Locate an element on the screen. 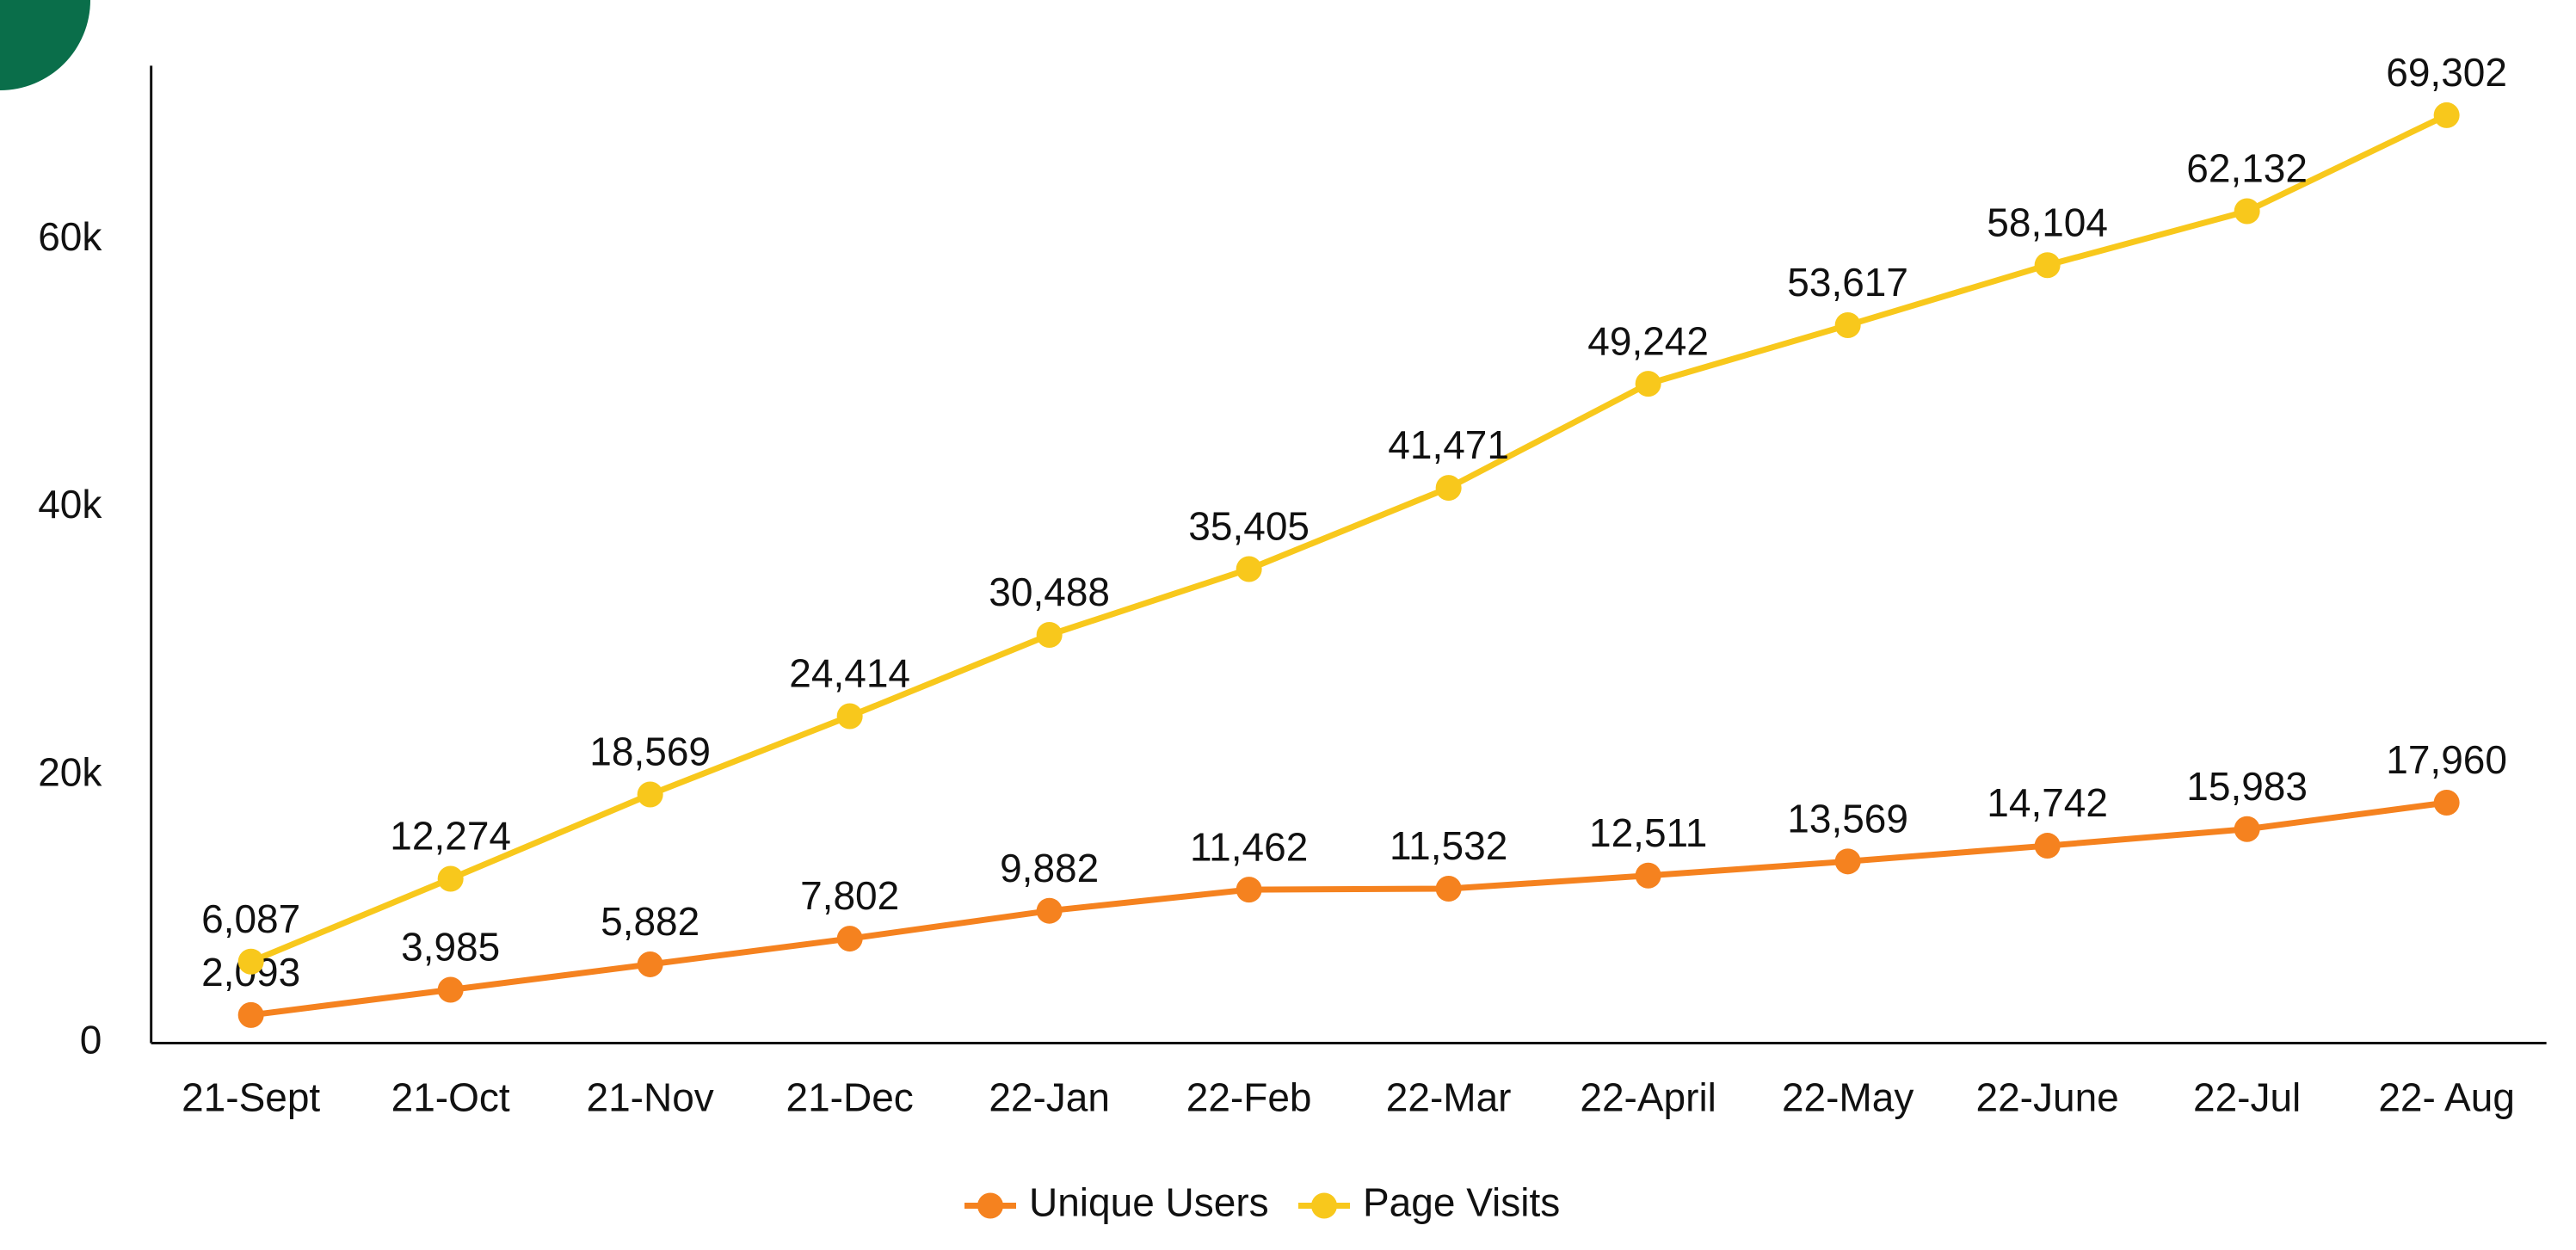 The width and height of the screenshot is (2576, 1250). x-tick-label: 22- Aug is located at coordinates (2446, 1097).